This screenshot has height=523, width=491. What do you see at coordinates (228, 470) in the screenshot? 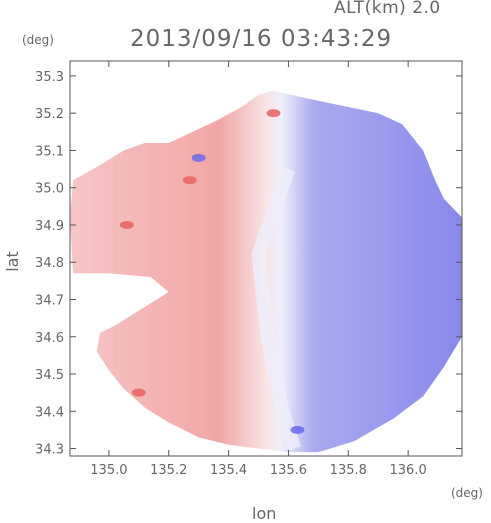
I see `x-tick-label: 135.4` at bounding box center [228, 470].